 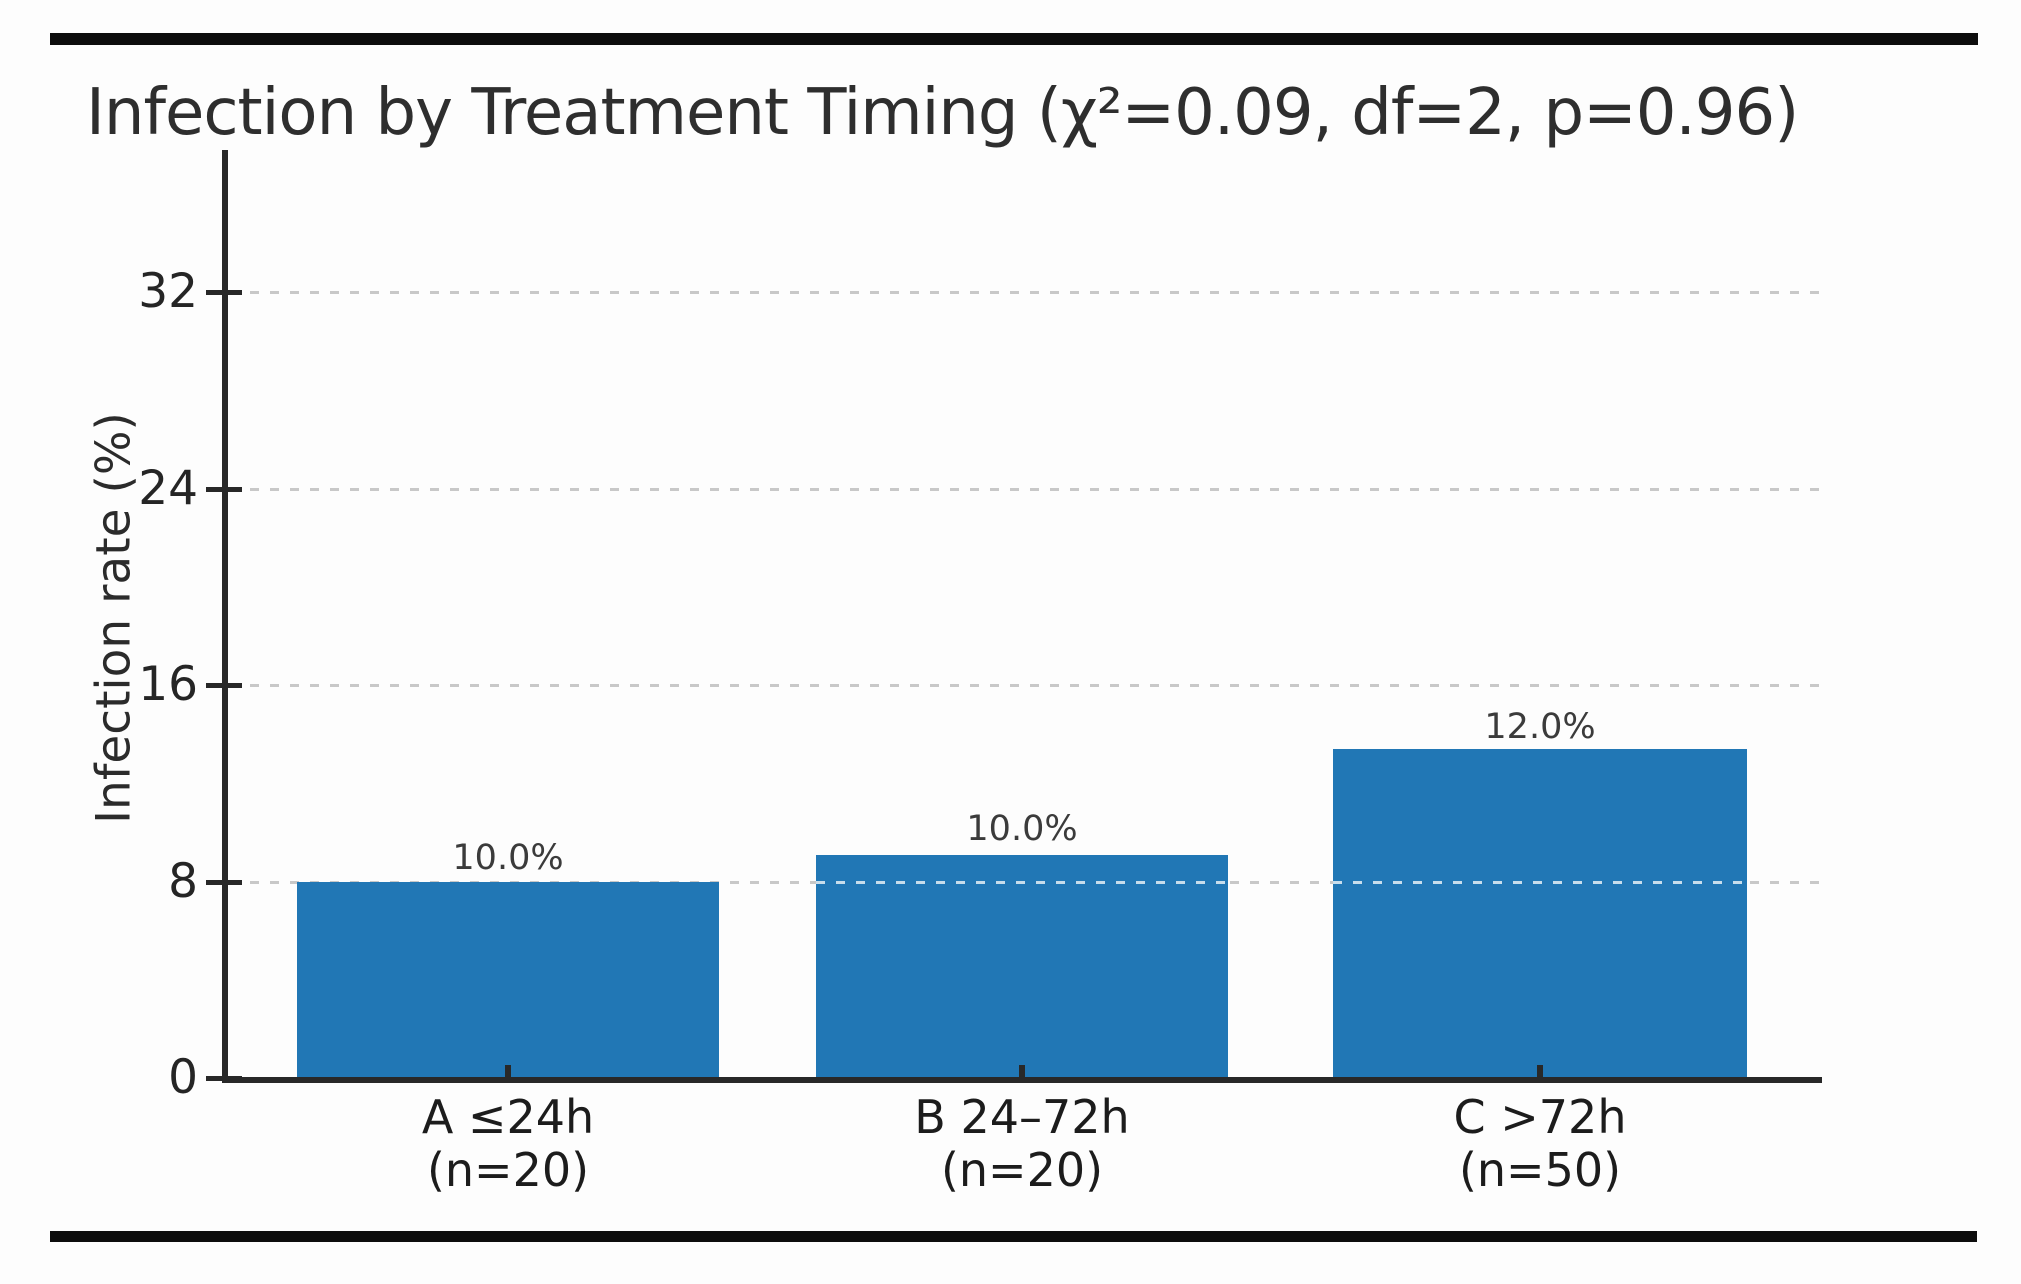 What do you see at coordinates (1540, 1170) in the screenshot?
I see `x-tick-label-line2-3: (n=50)` at bounding box center [1540, 1170].